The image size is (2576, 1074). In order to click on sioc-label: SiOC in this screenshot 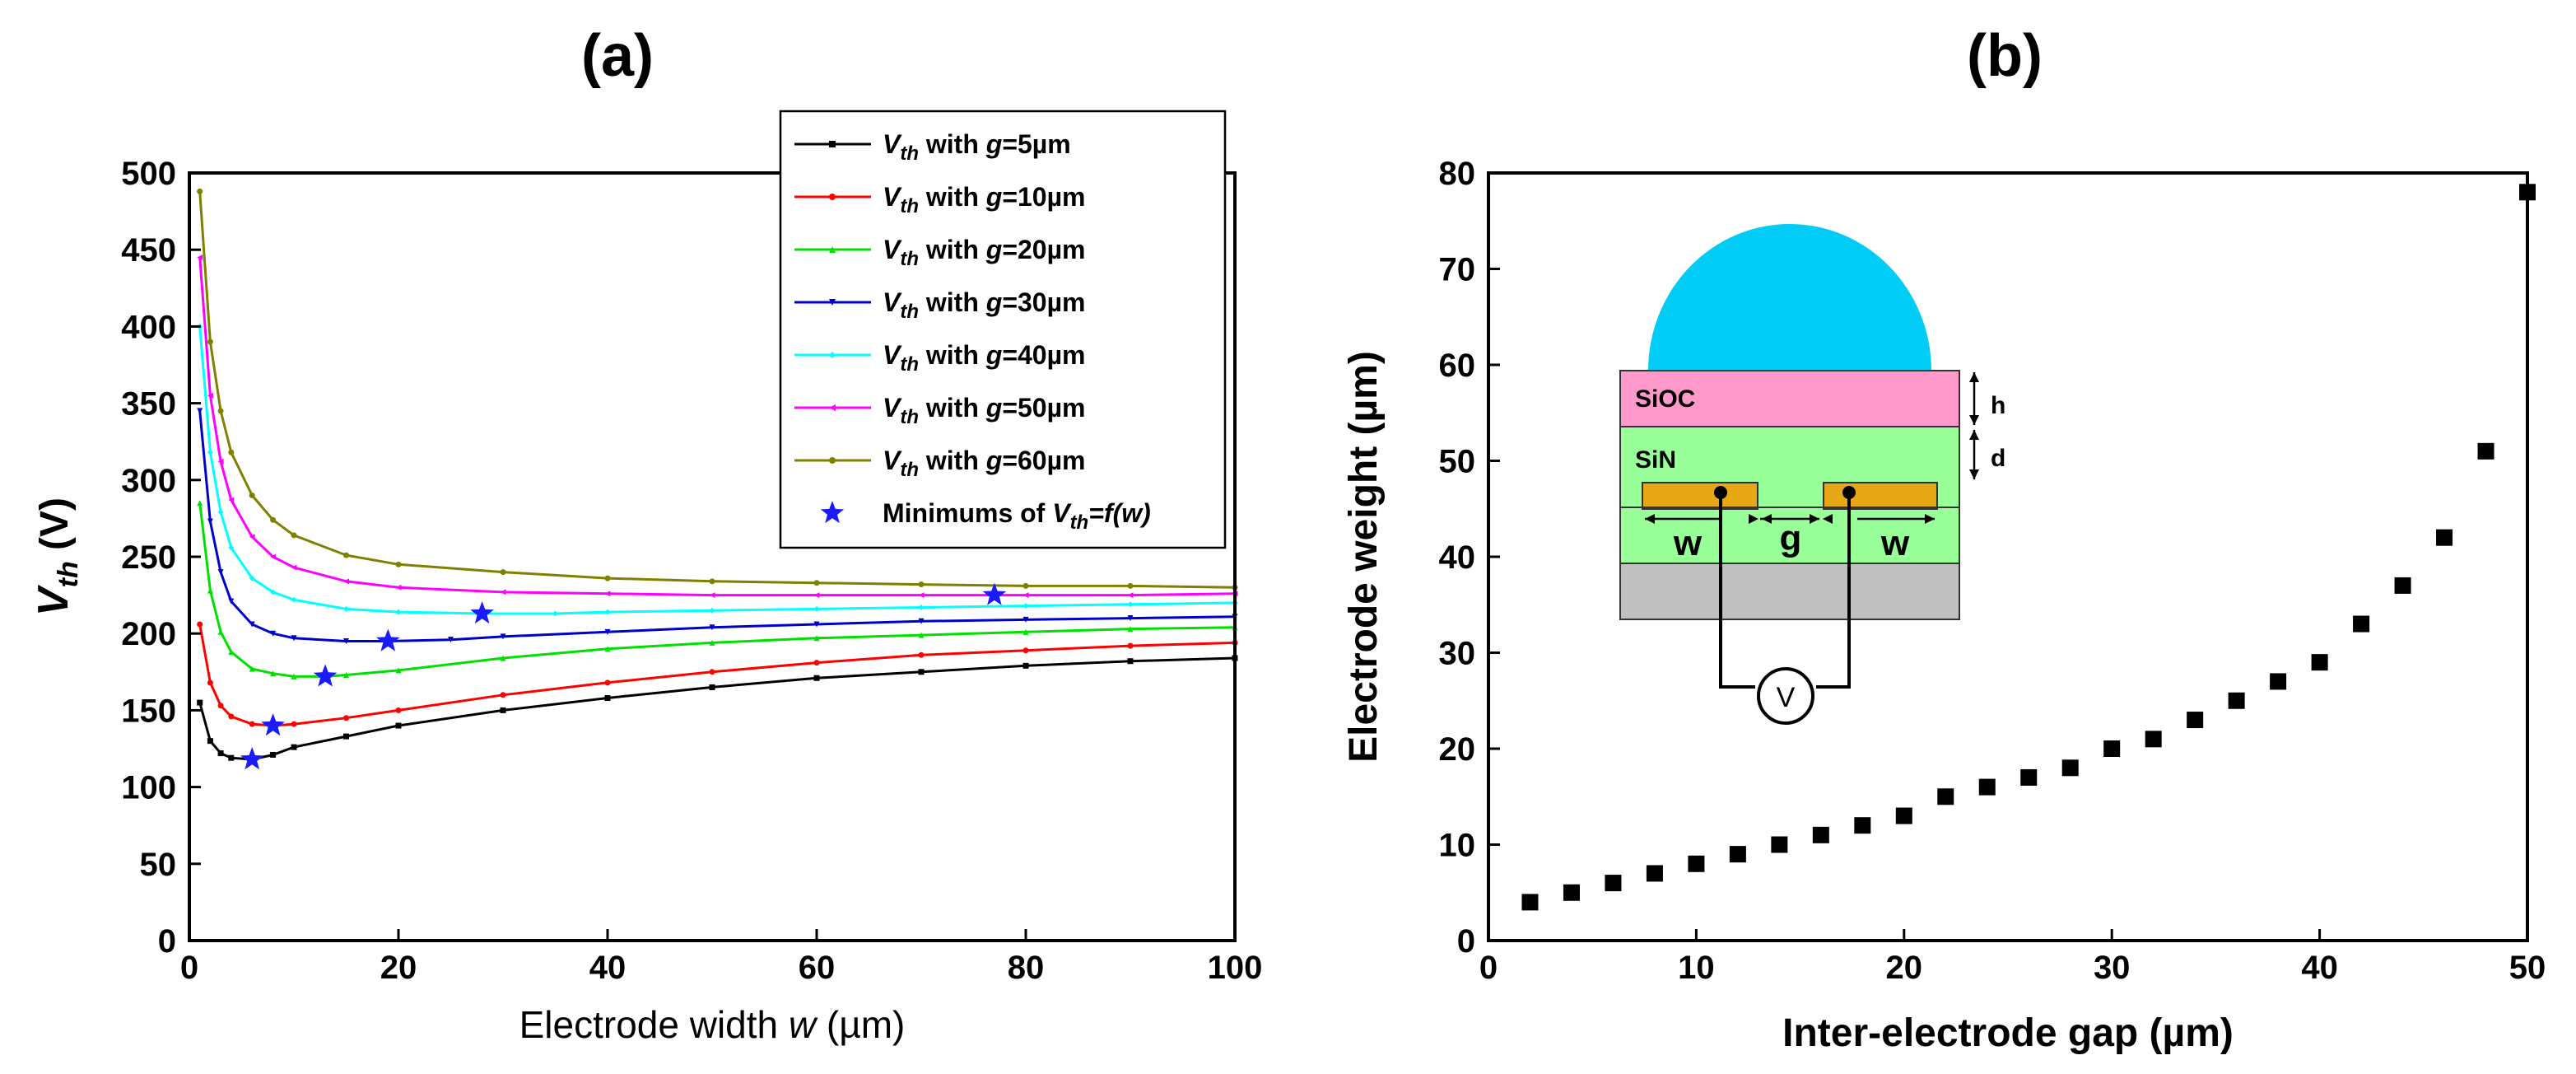, I will do `click(1665, 399)`.